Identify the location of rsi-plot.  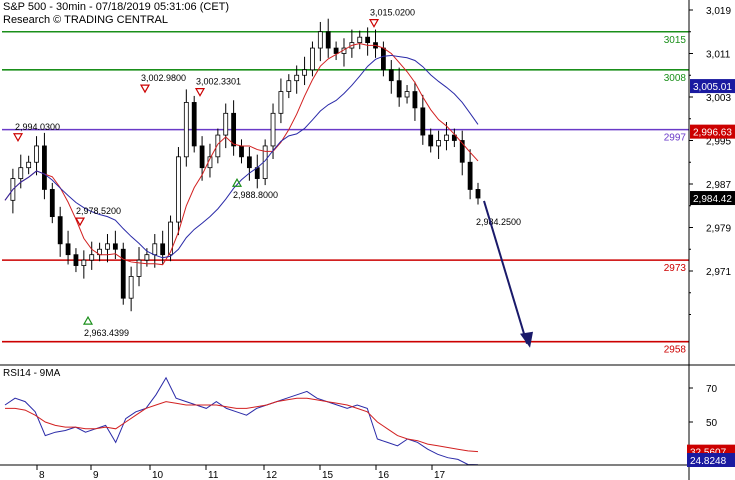
(241, 421).